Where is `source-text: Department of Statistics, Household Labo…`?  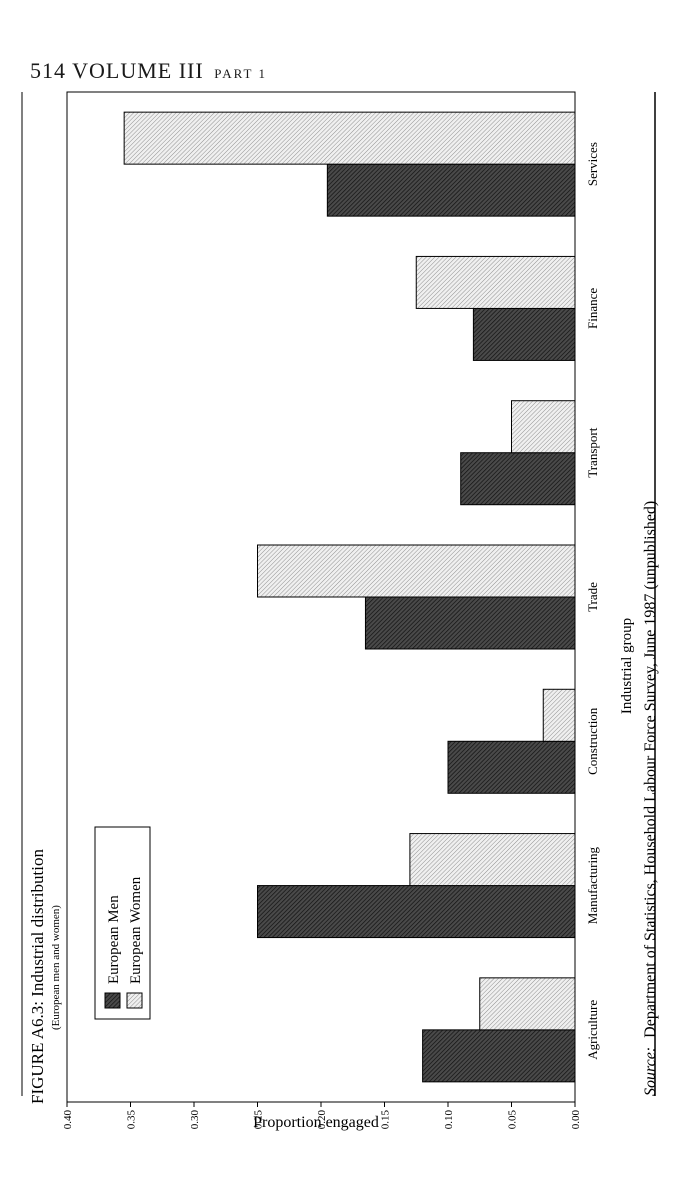
source-text: Department of Statistics, Household Labo… is located at coordinates (650, 769).